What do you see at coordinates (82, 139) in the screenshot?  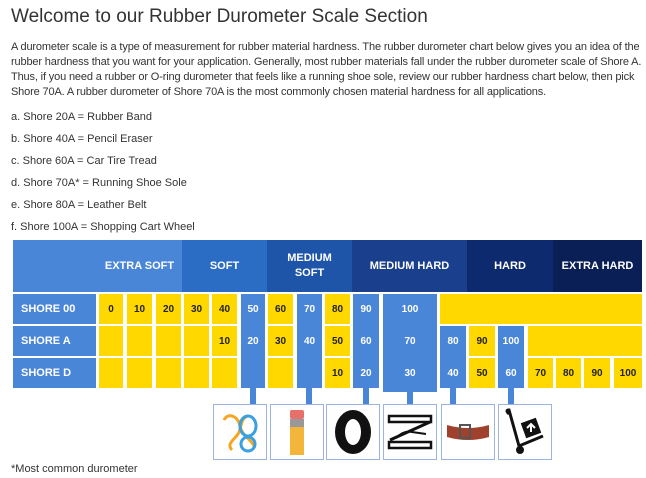 I see `list-item: b. Shore 40A = Pencil Eraser` at bounding box center [82, 139].